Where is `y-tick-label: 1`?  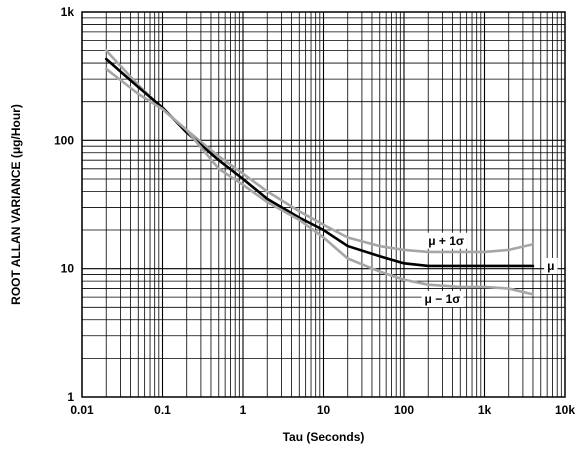
y-tick-label: 1 is located at coordinates (70, 397).